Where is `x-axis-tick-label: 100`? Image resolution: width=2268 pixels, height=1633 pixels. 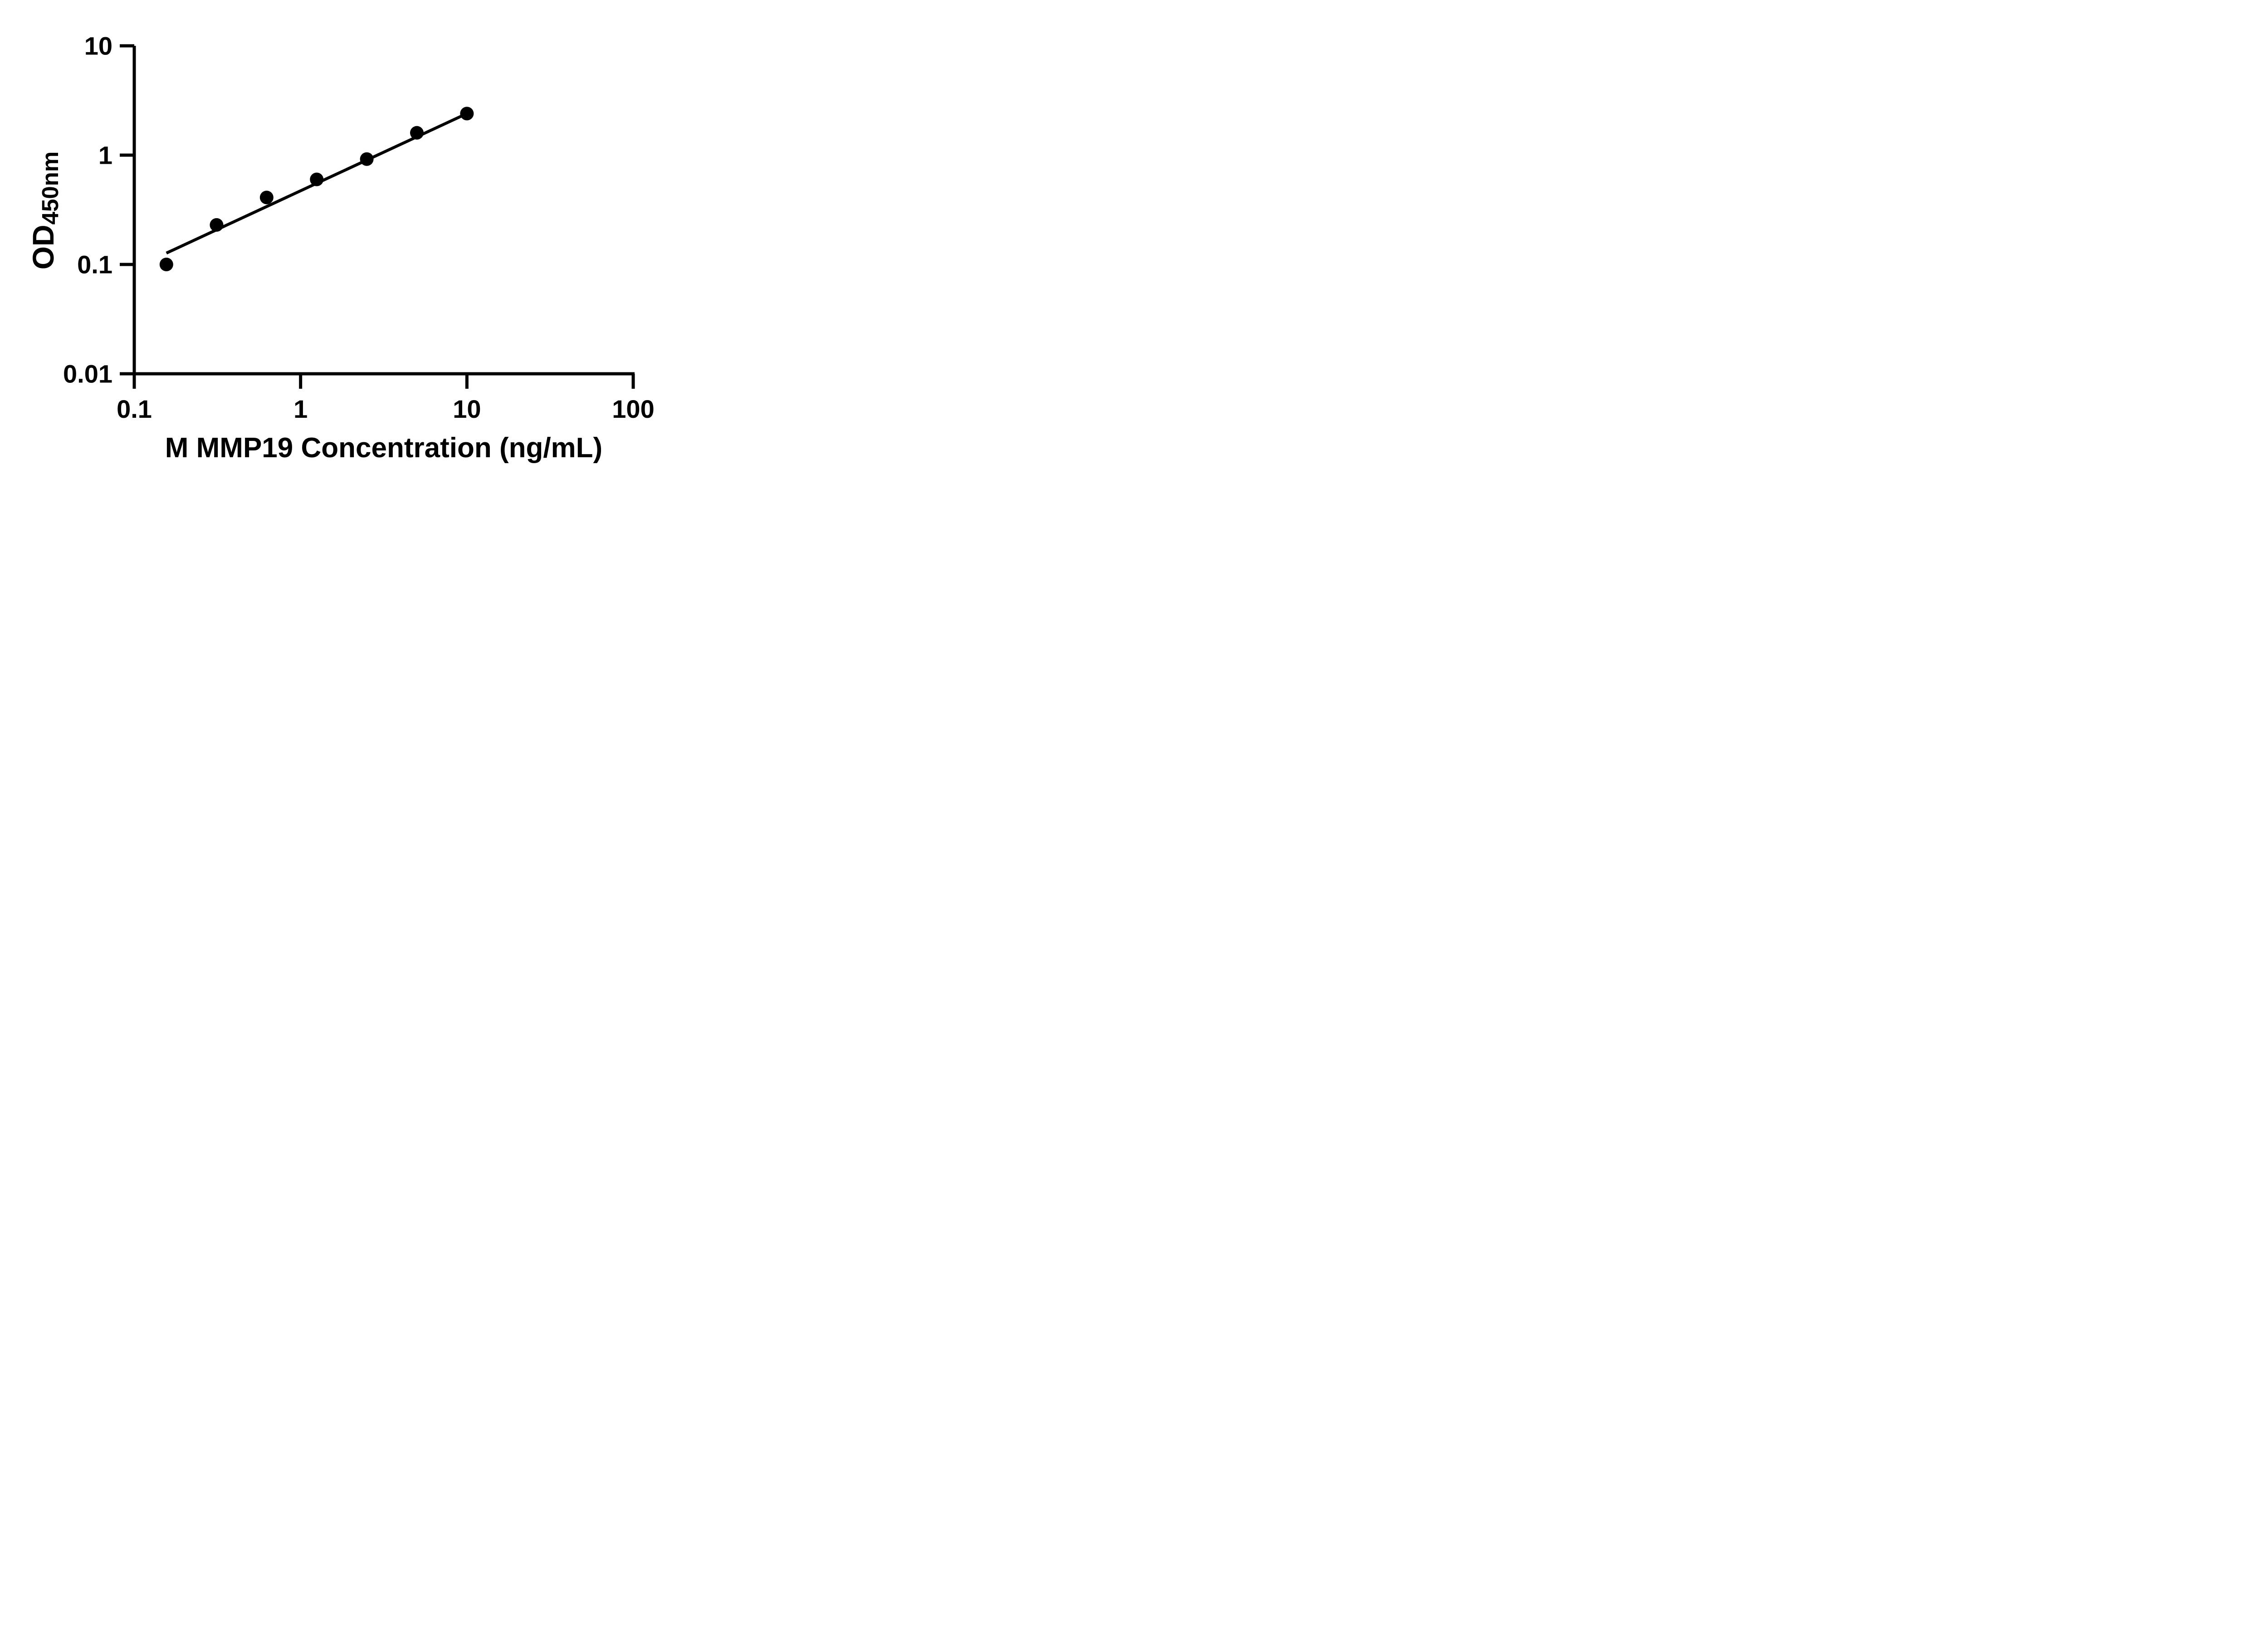 x-axis-tick-label: 100 is located at coordinates (633, 409).